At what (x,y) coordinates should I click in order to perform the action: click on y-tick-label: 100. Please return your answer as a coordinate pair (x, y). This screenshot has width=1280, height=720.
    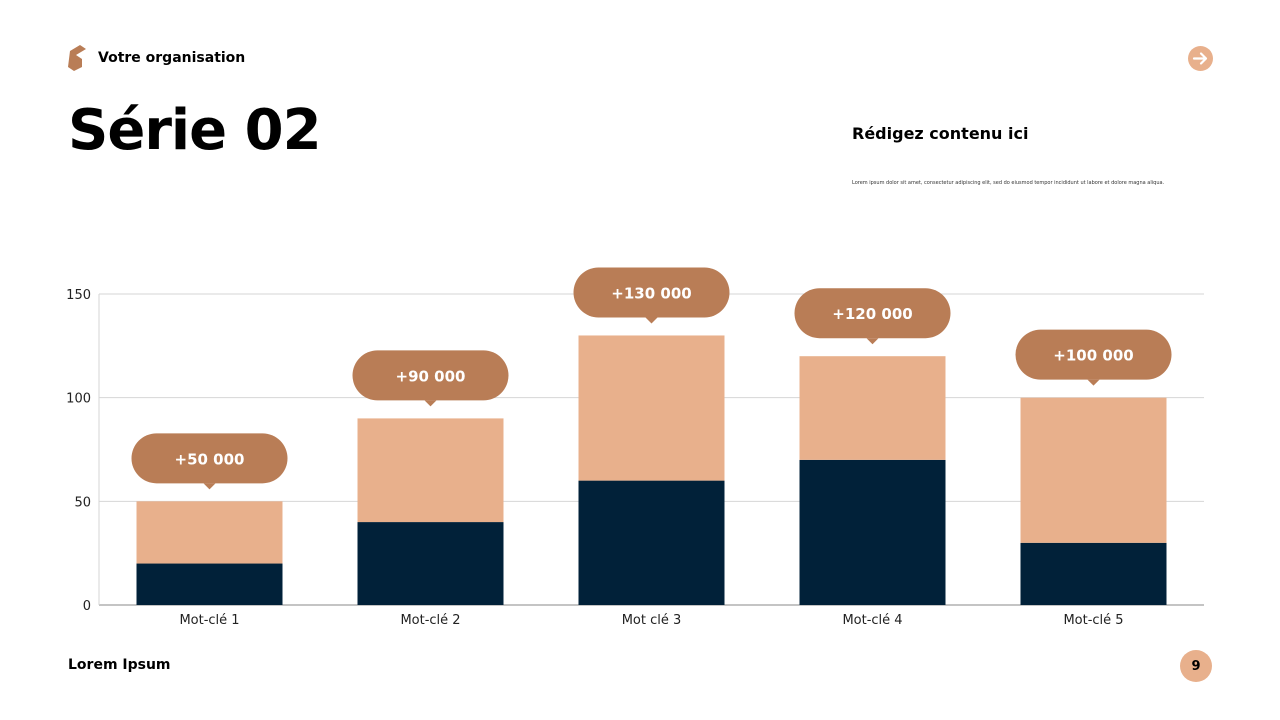
    Looking at the image, I should click on (78, 399).